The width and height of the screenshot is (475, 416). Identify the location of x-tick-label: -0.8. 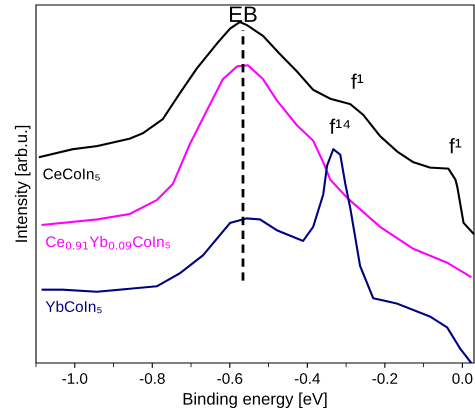
(152, 378).